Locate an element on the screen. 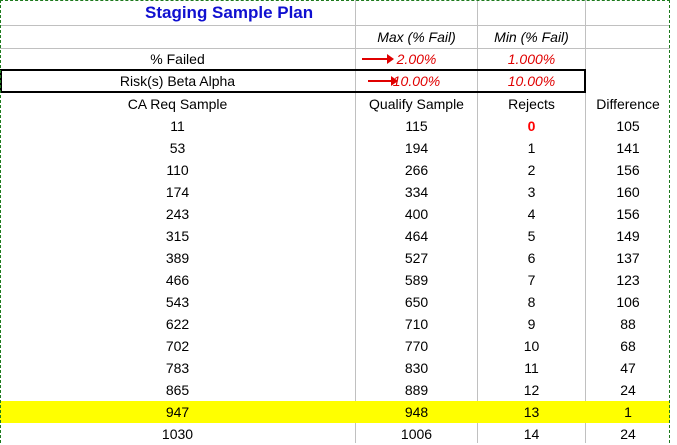 Image resolution: width=677 pixels, height=445 pixels. ca-req-sample-cell: 543 is located at coordinates (177, 302).